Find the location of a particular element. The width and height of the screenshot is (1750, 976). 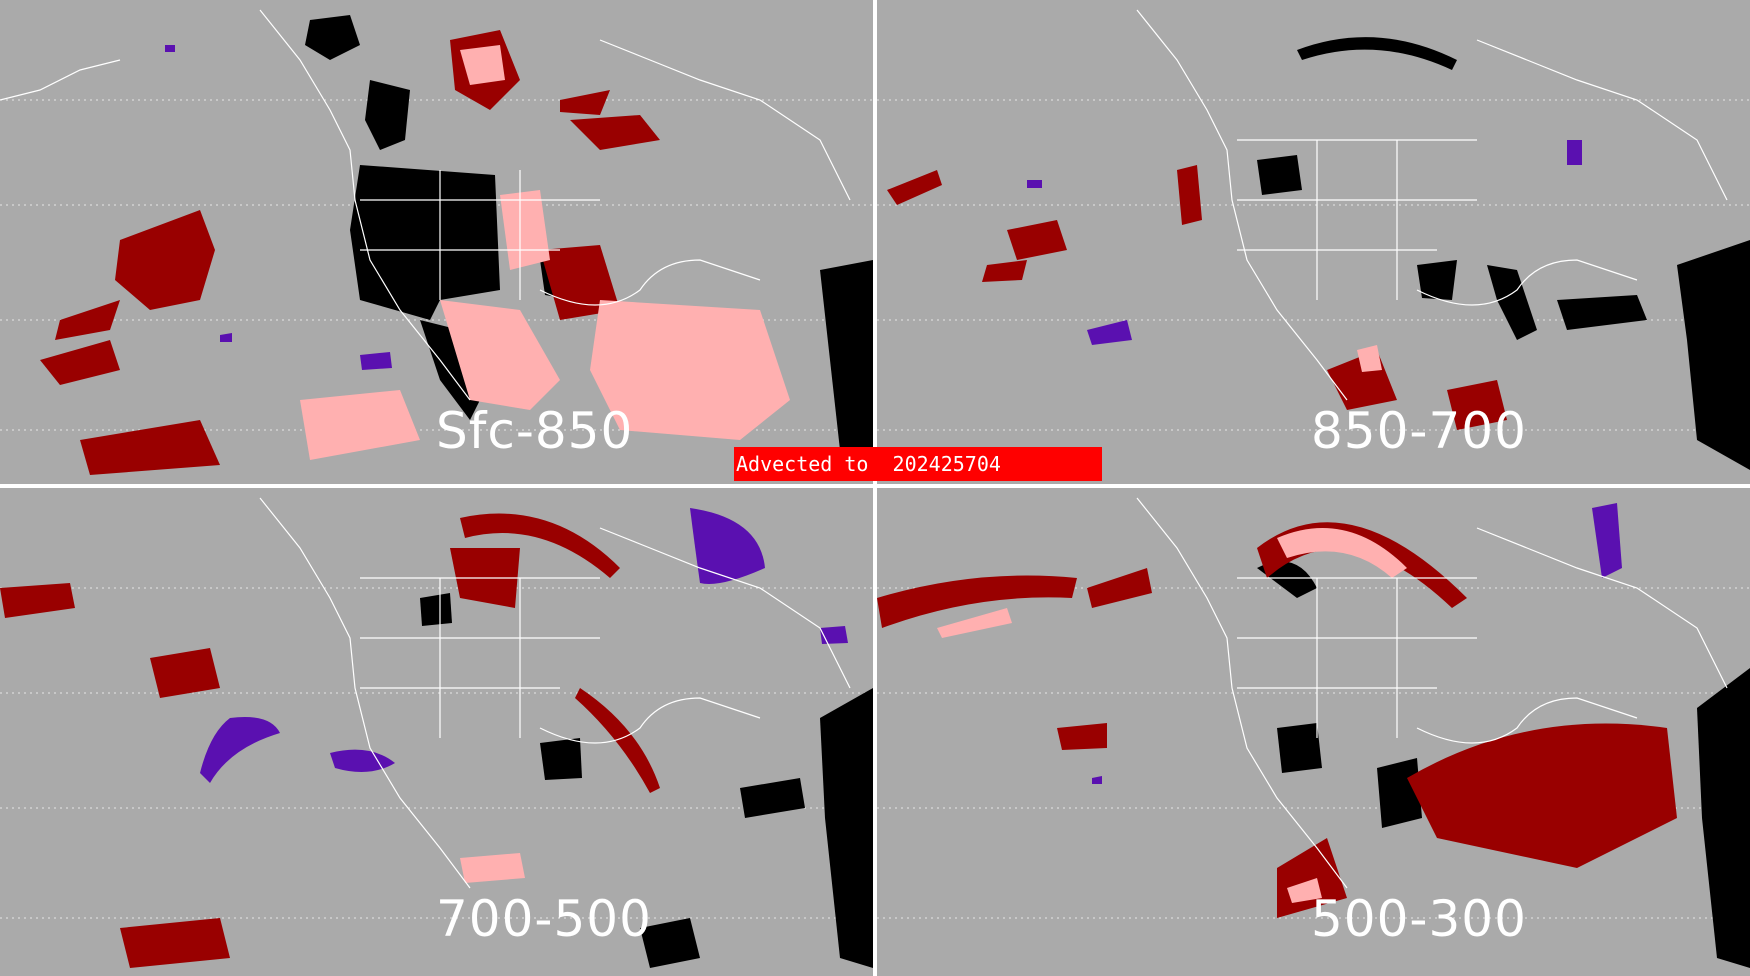

vertical-divider is located at coordinates (875, 488).